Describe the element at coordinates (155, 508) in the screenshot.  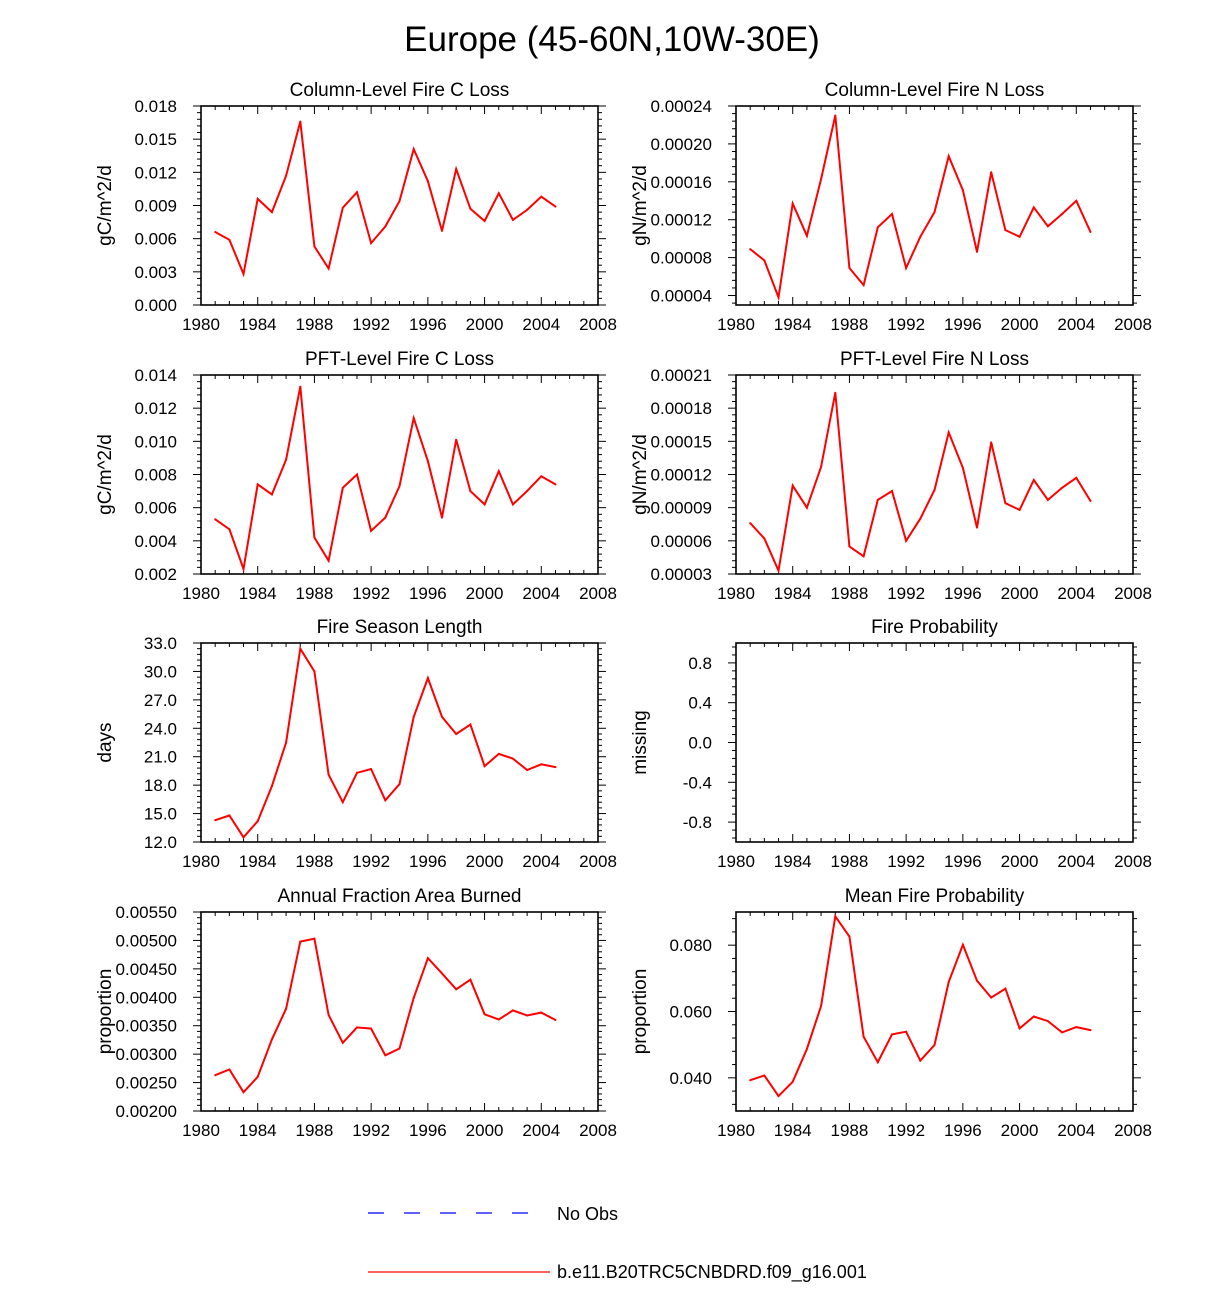
I see `y-tick-label: 0.006` at that location.